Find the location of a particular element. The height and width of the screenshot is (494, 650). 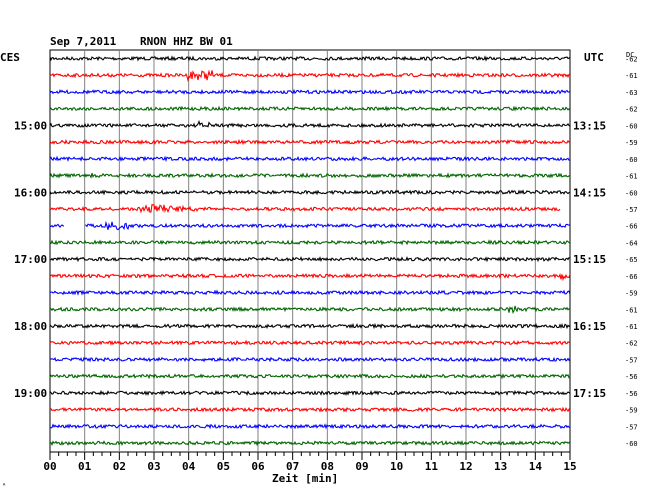

left-hour-label: 15:00 is located at coordinates (30, 125).